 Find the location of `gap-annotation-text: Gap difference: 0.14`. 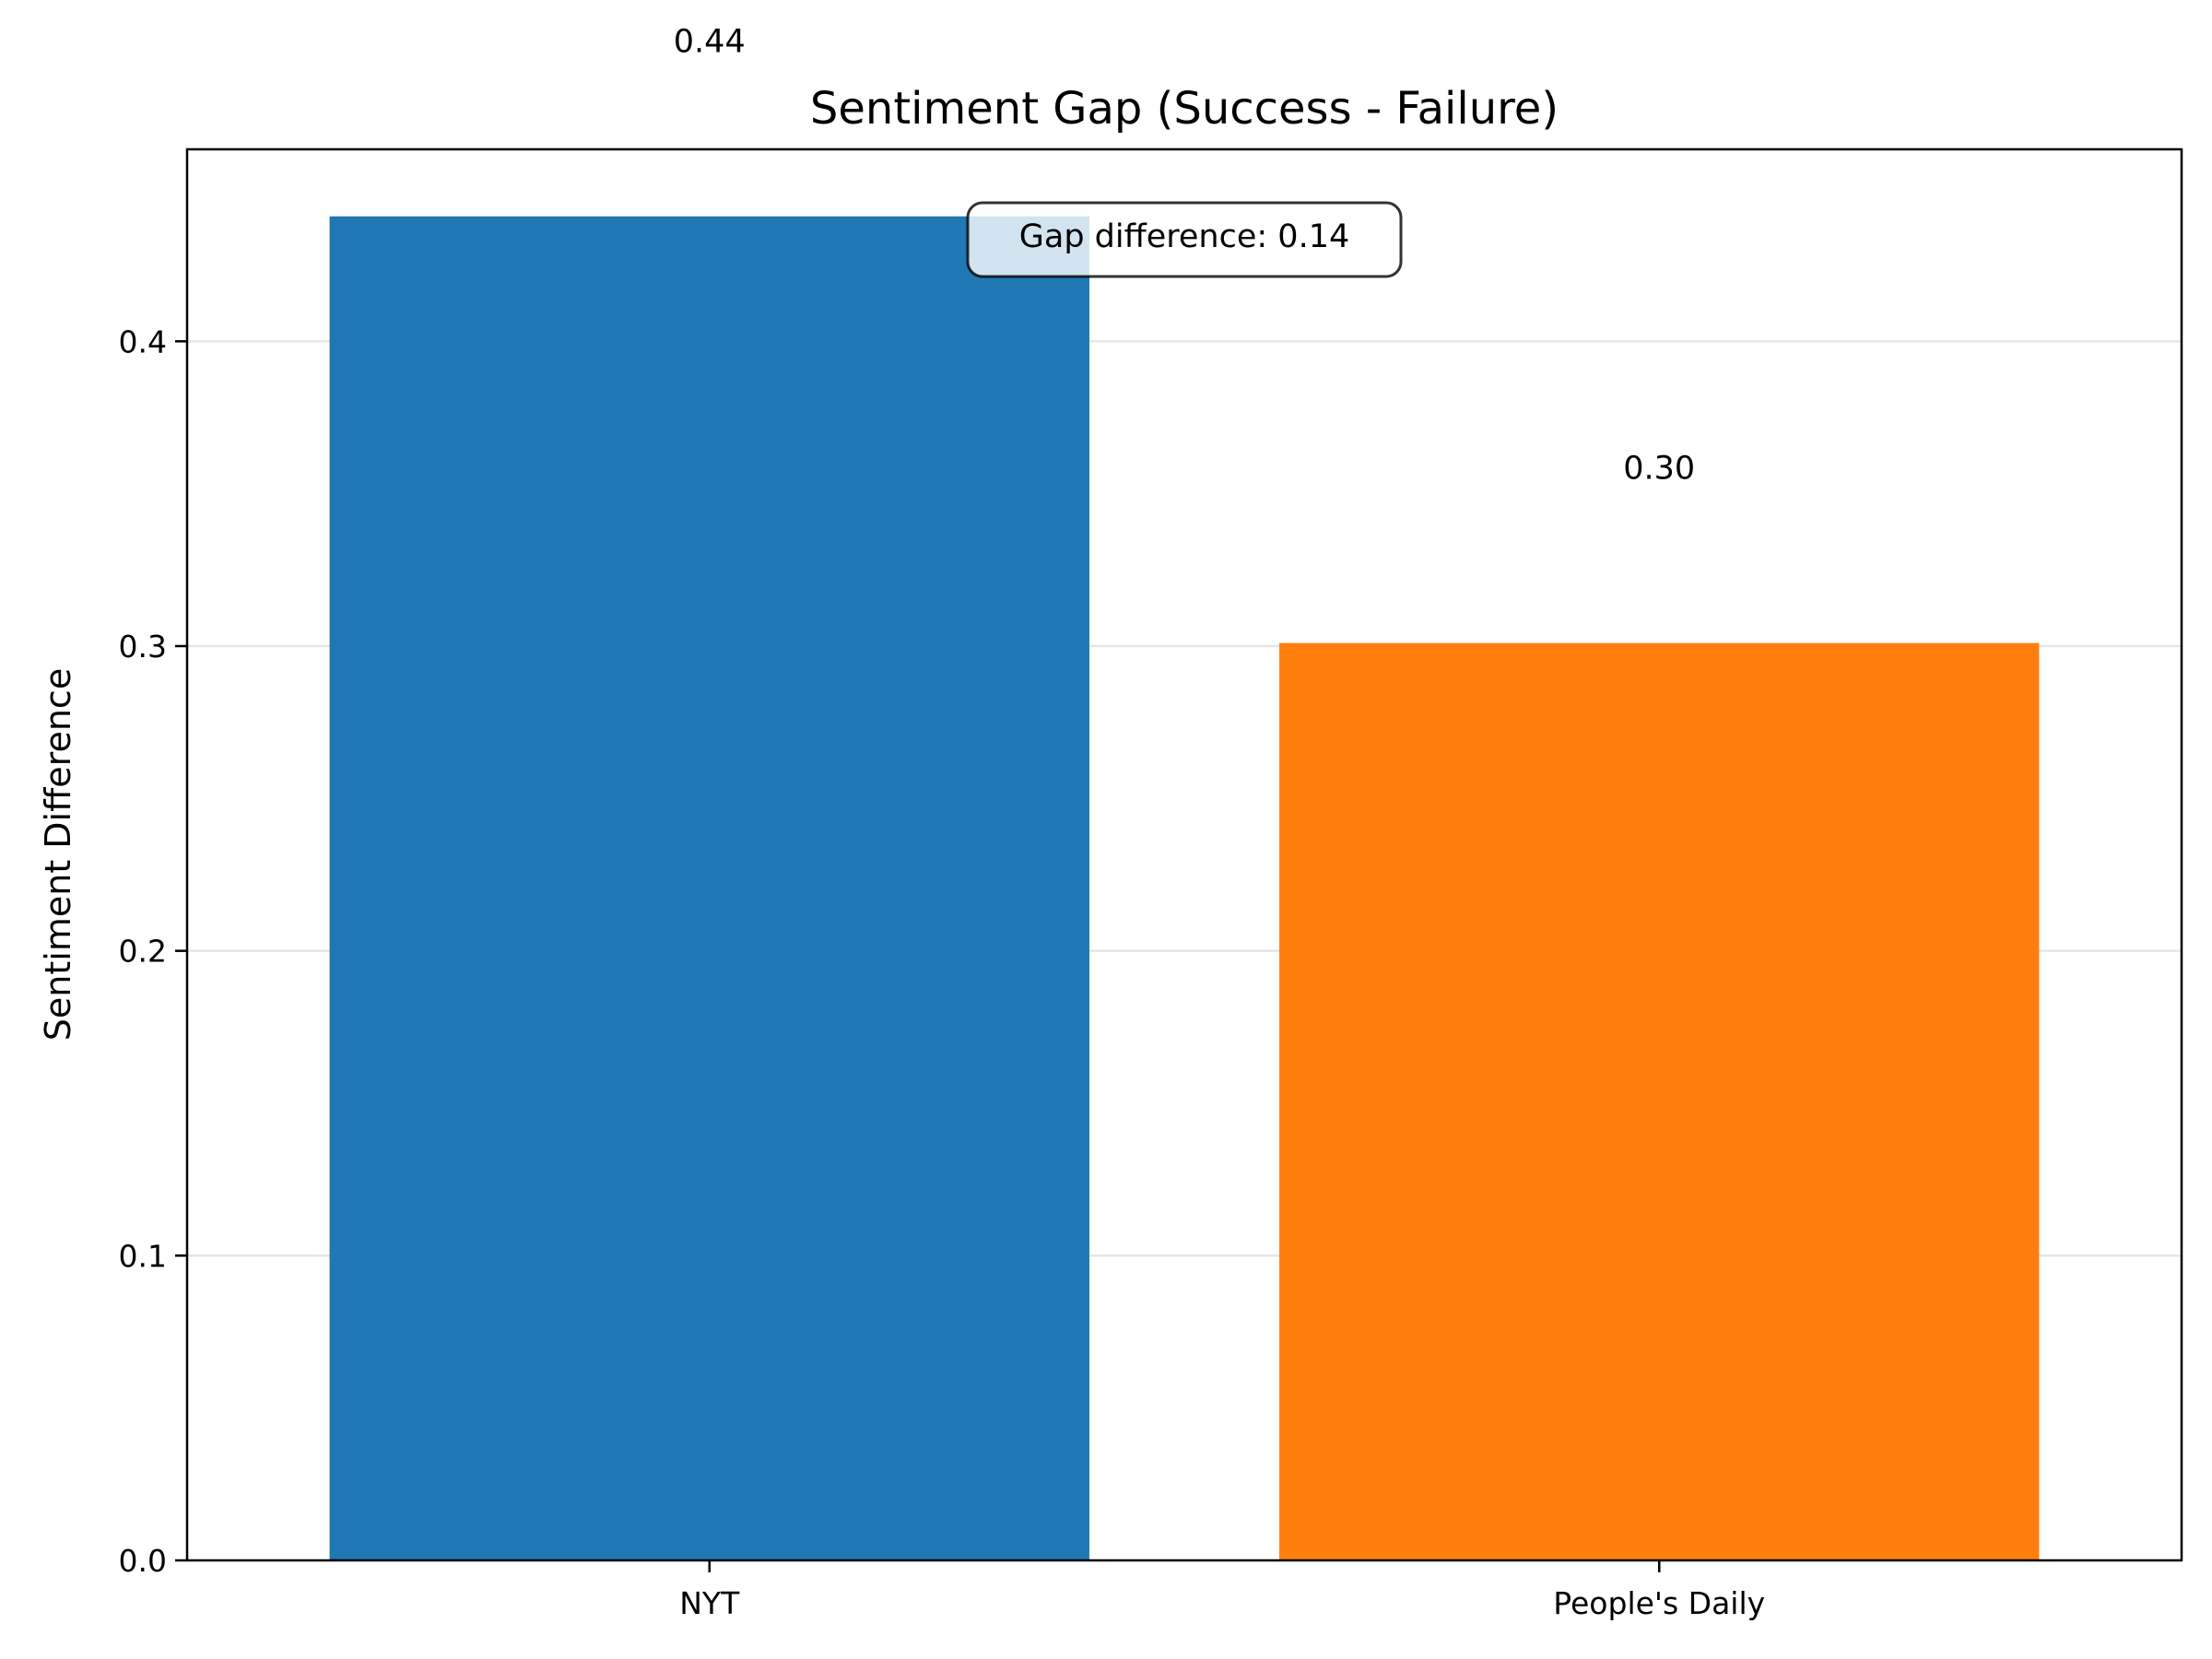

gap-annotation-text: Gap difference: 0.14 is located at coordinates (1184, 236).